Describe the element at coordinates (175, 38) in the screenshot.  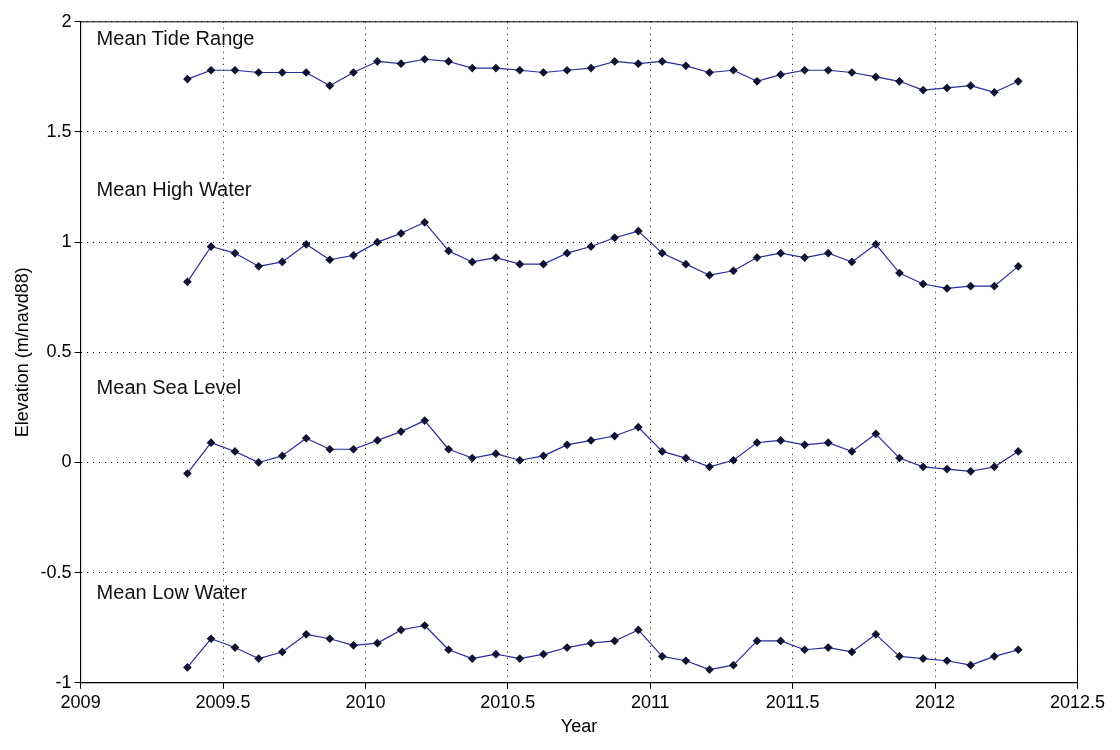
I see `series-label: Mean Tide Range` at that location.